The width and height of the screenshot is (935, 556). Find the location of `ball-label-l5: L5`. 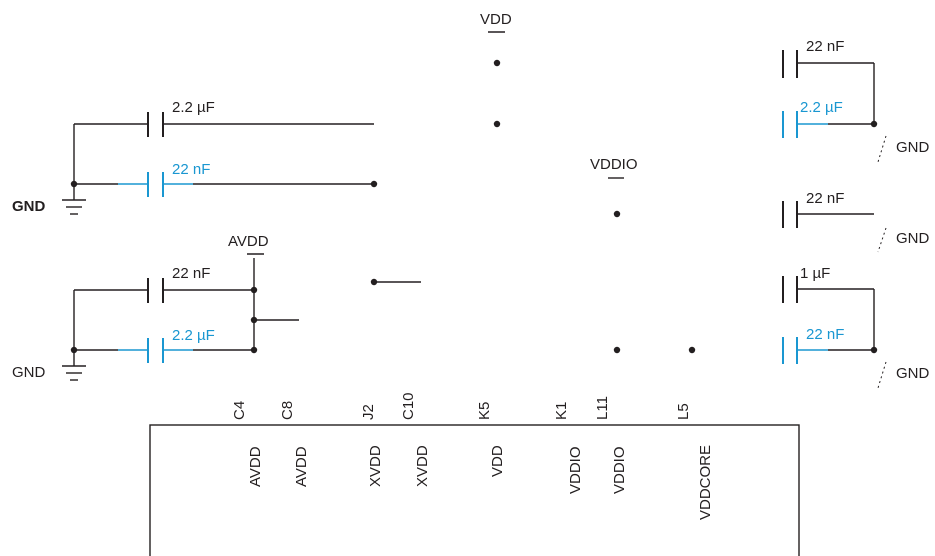

ball-label-l5: L5 is located at coordinates (683, 411).